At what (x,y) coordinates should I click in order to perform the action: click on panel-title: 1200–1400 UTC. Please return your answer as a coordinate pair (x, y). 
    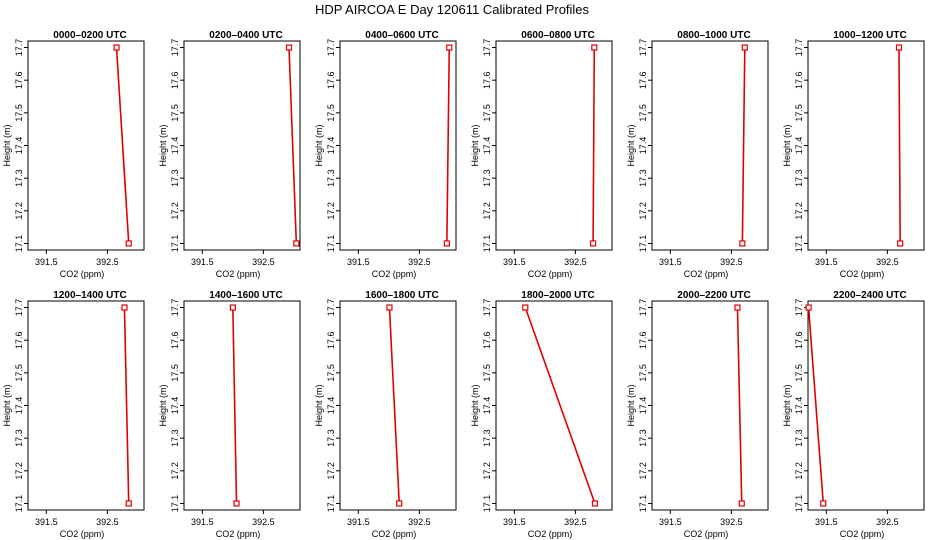
    Looking at the image, I should click on (89, 295).